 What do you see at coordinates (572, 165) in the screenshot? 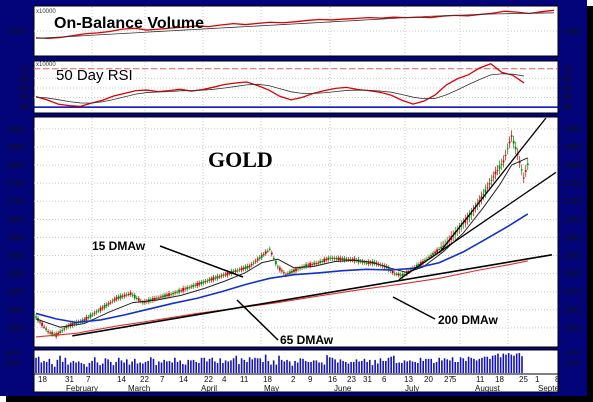
I see `price-tick-label-right: 1800` at bounding box center [572, 165].